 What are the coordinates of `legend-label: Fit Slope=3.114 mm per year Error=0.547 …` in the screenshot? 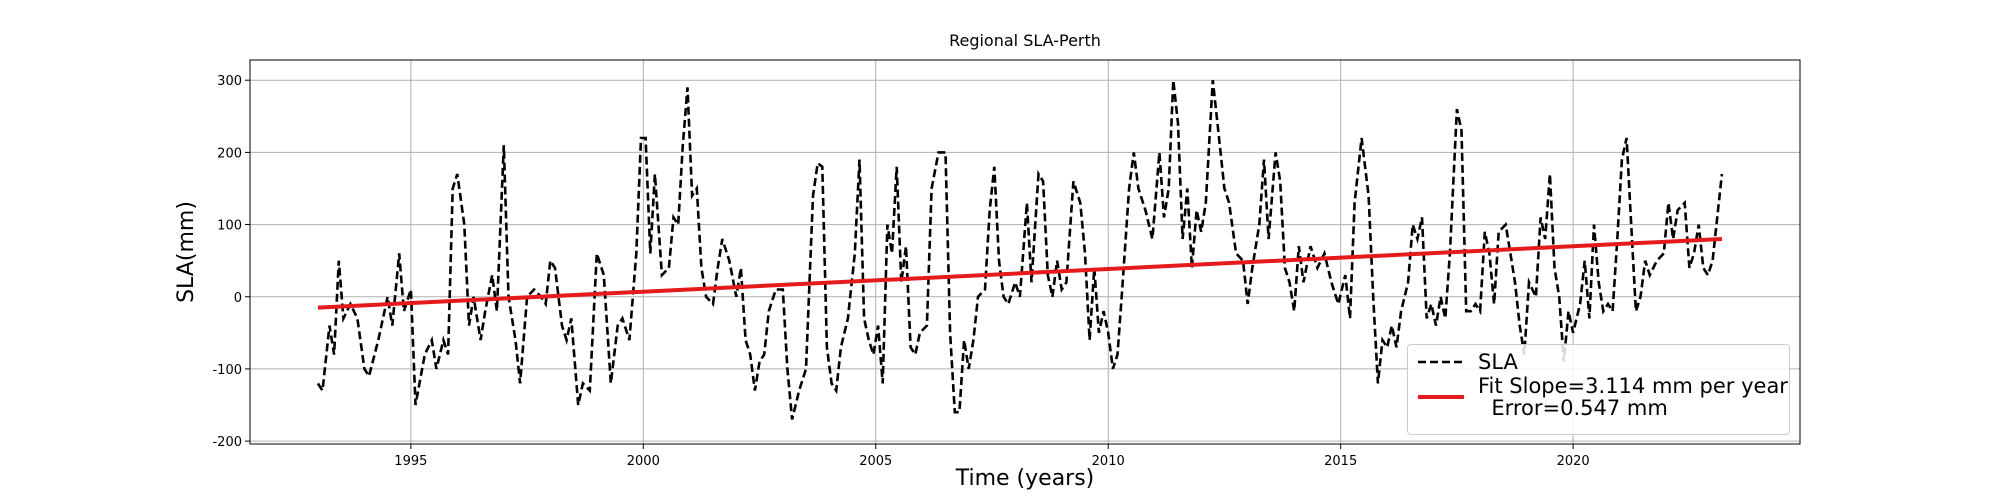 It's located at (1633, 397).